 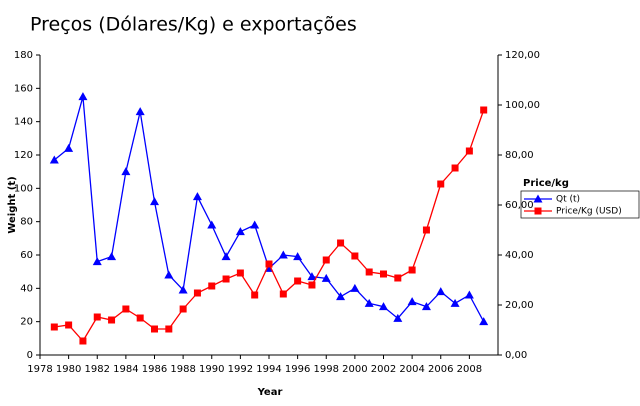 What do you see at coordinates (125, 369) in the screenshot?
I see `x-tick-label: 1984` at bounding box center [125, 369].